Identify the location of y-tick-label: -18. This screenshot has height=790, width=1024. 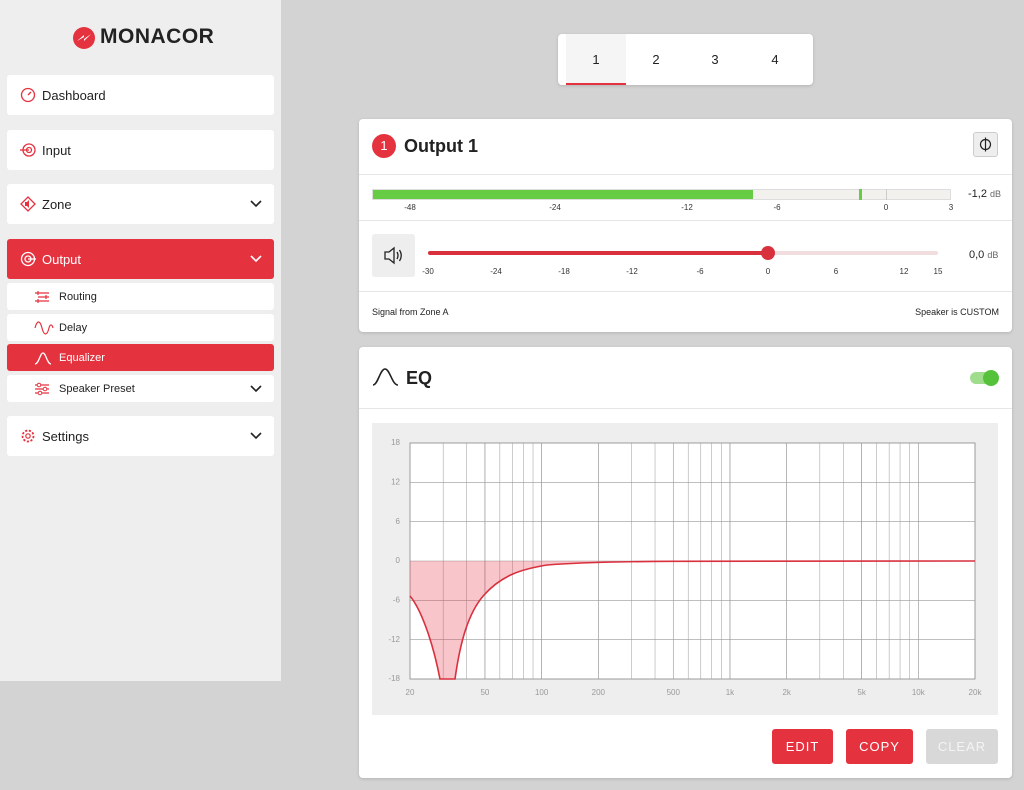
(394, 678).